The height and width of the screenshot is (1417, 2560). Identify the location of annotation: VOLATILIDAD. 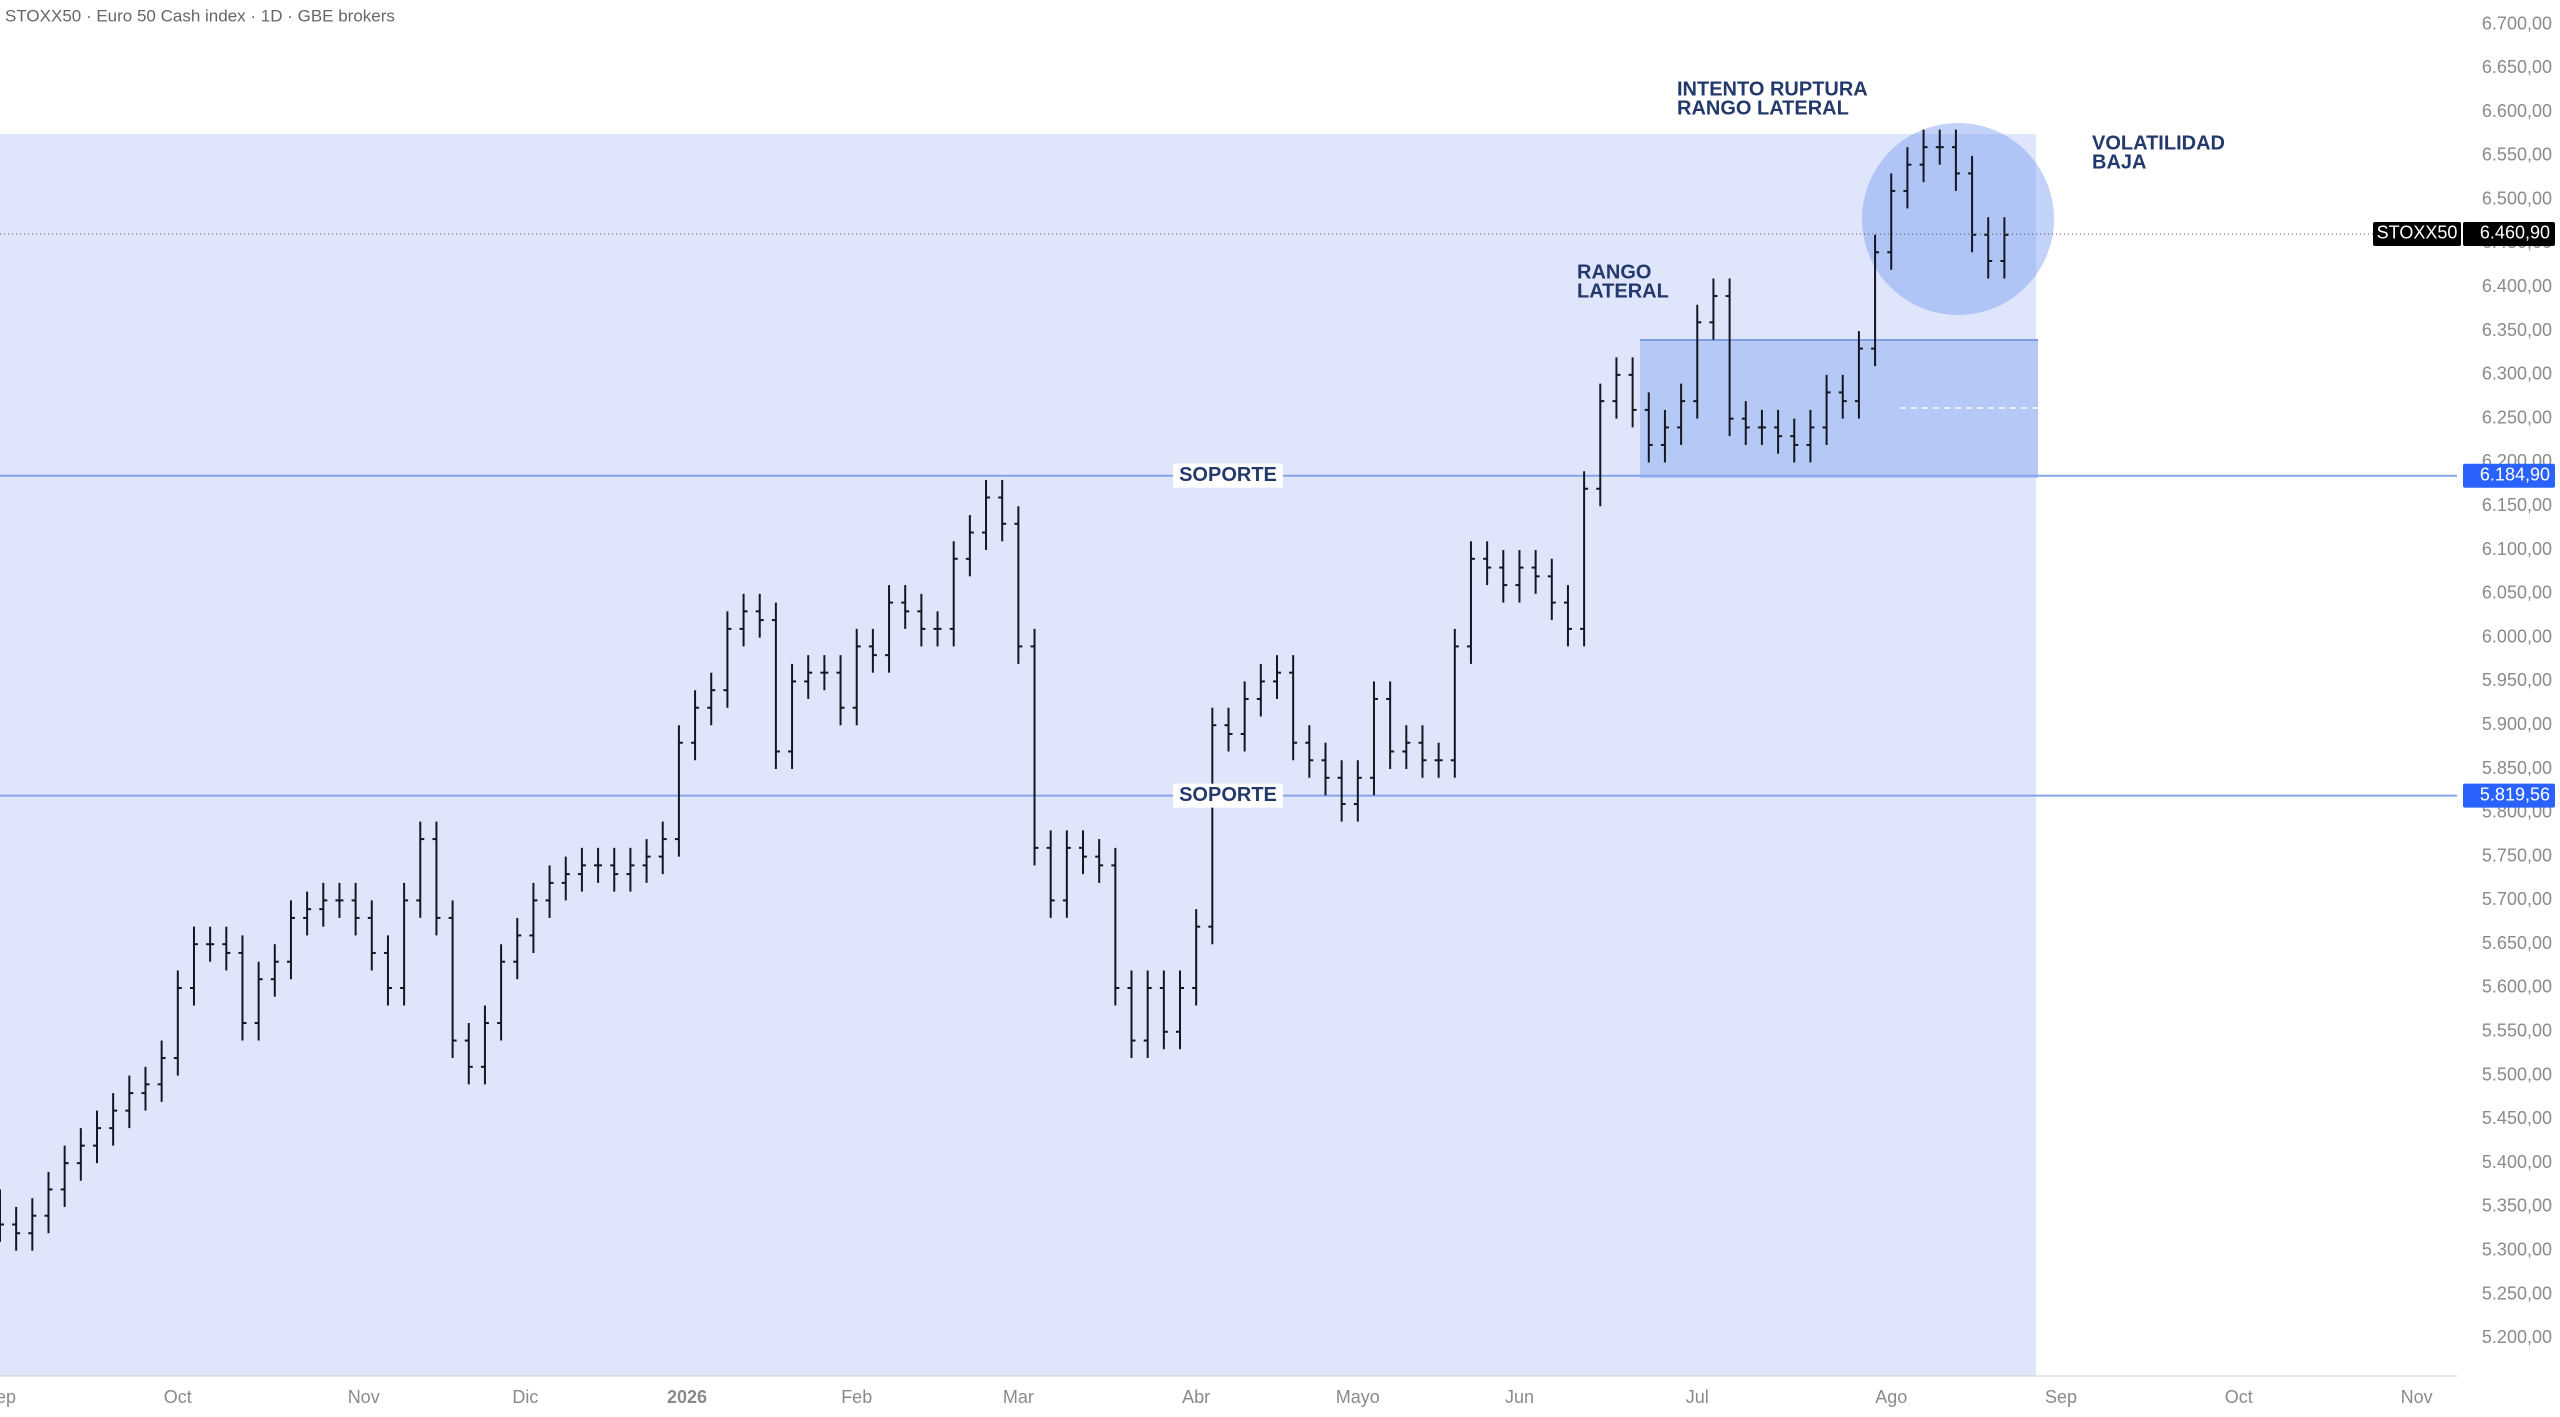
(2158, 143).